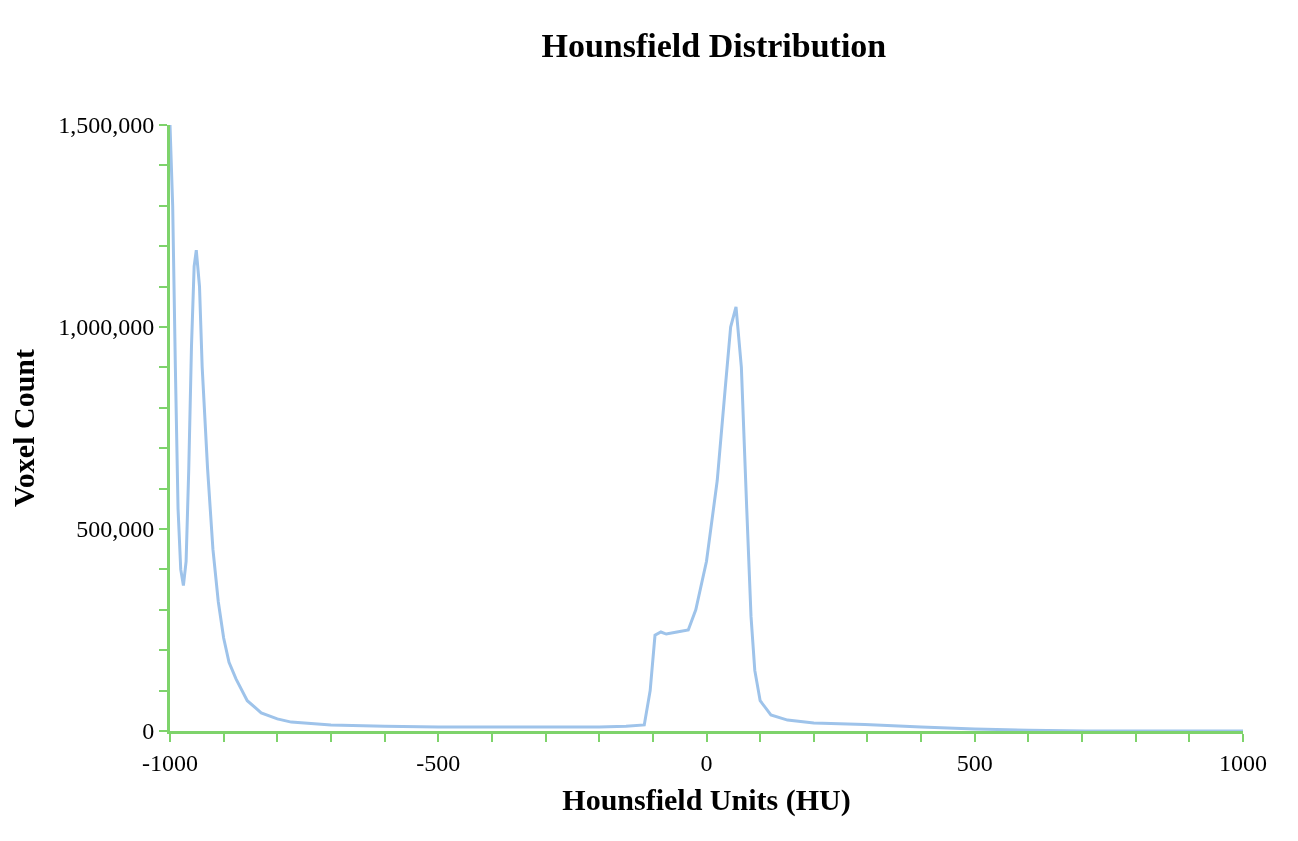  I want to click on x-tick-label: -1000, so click(170, 762).